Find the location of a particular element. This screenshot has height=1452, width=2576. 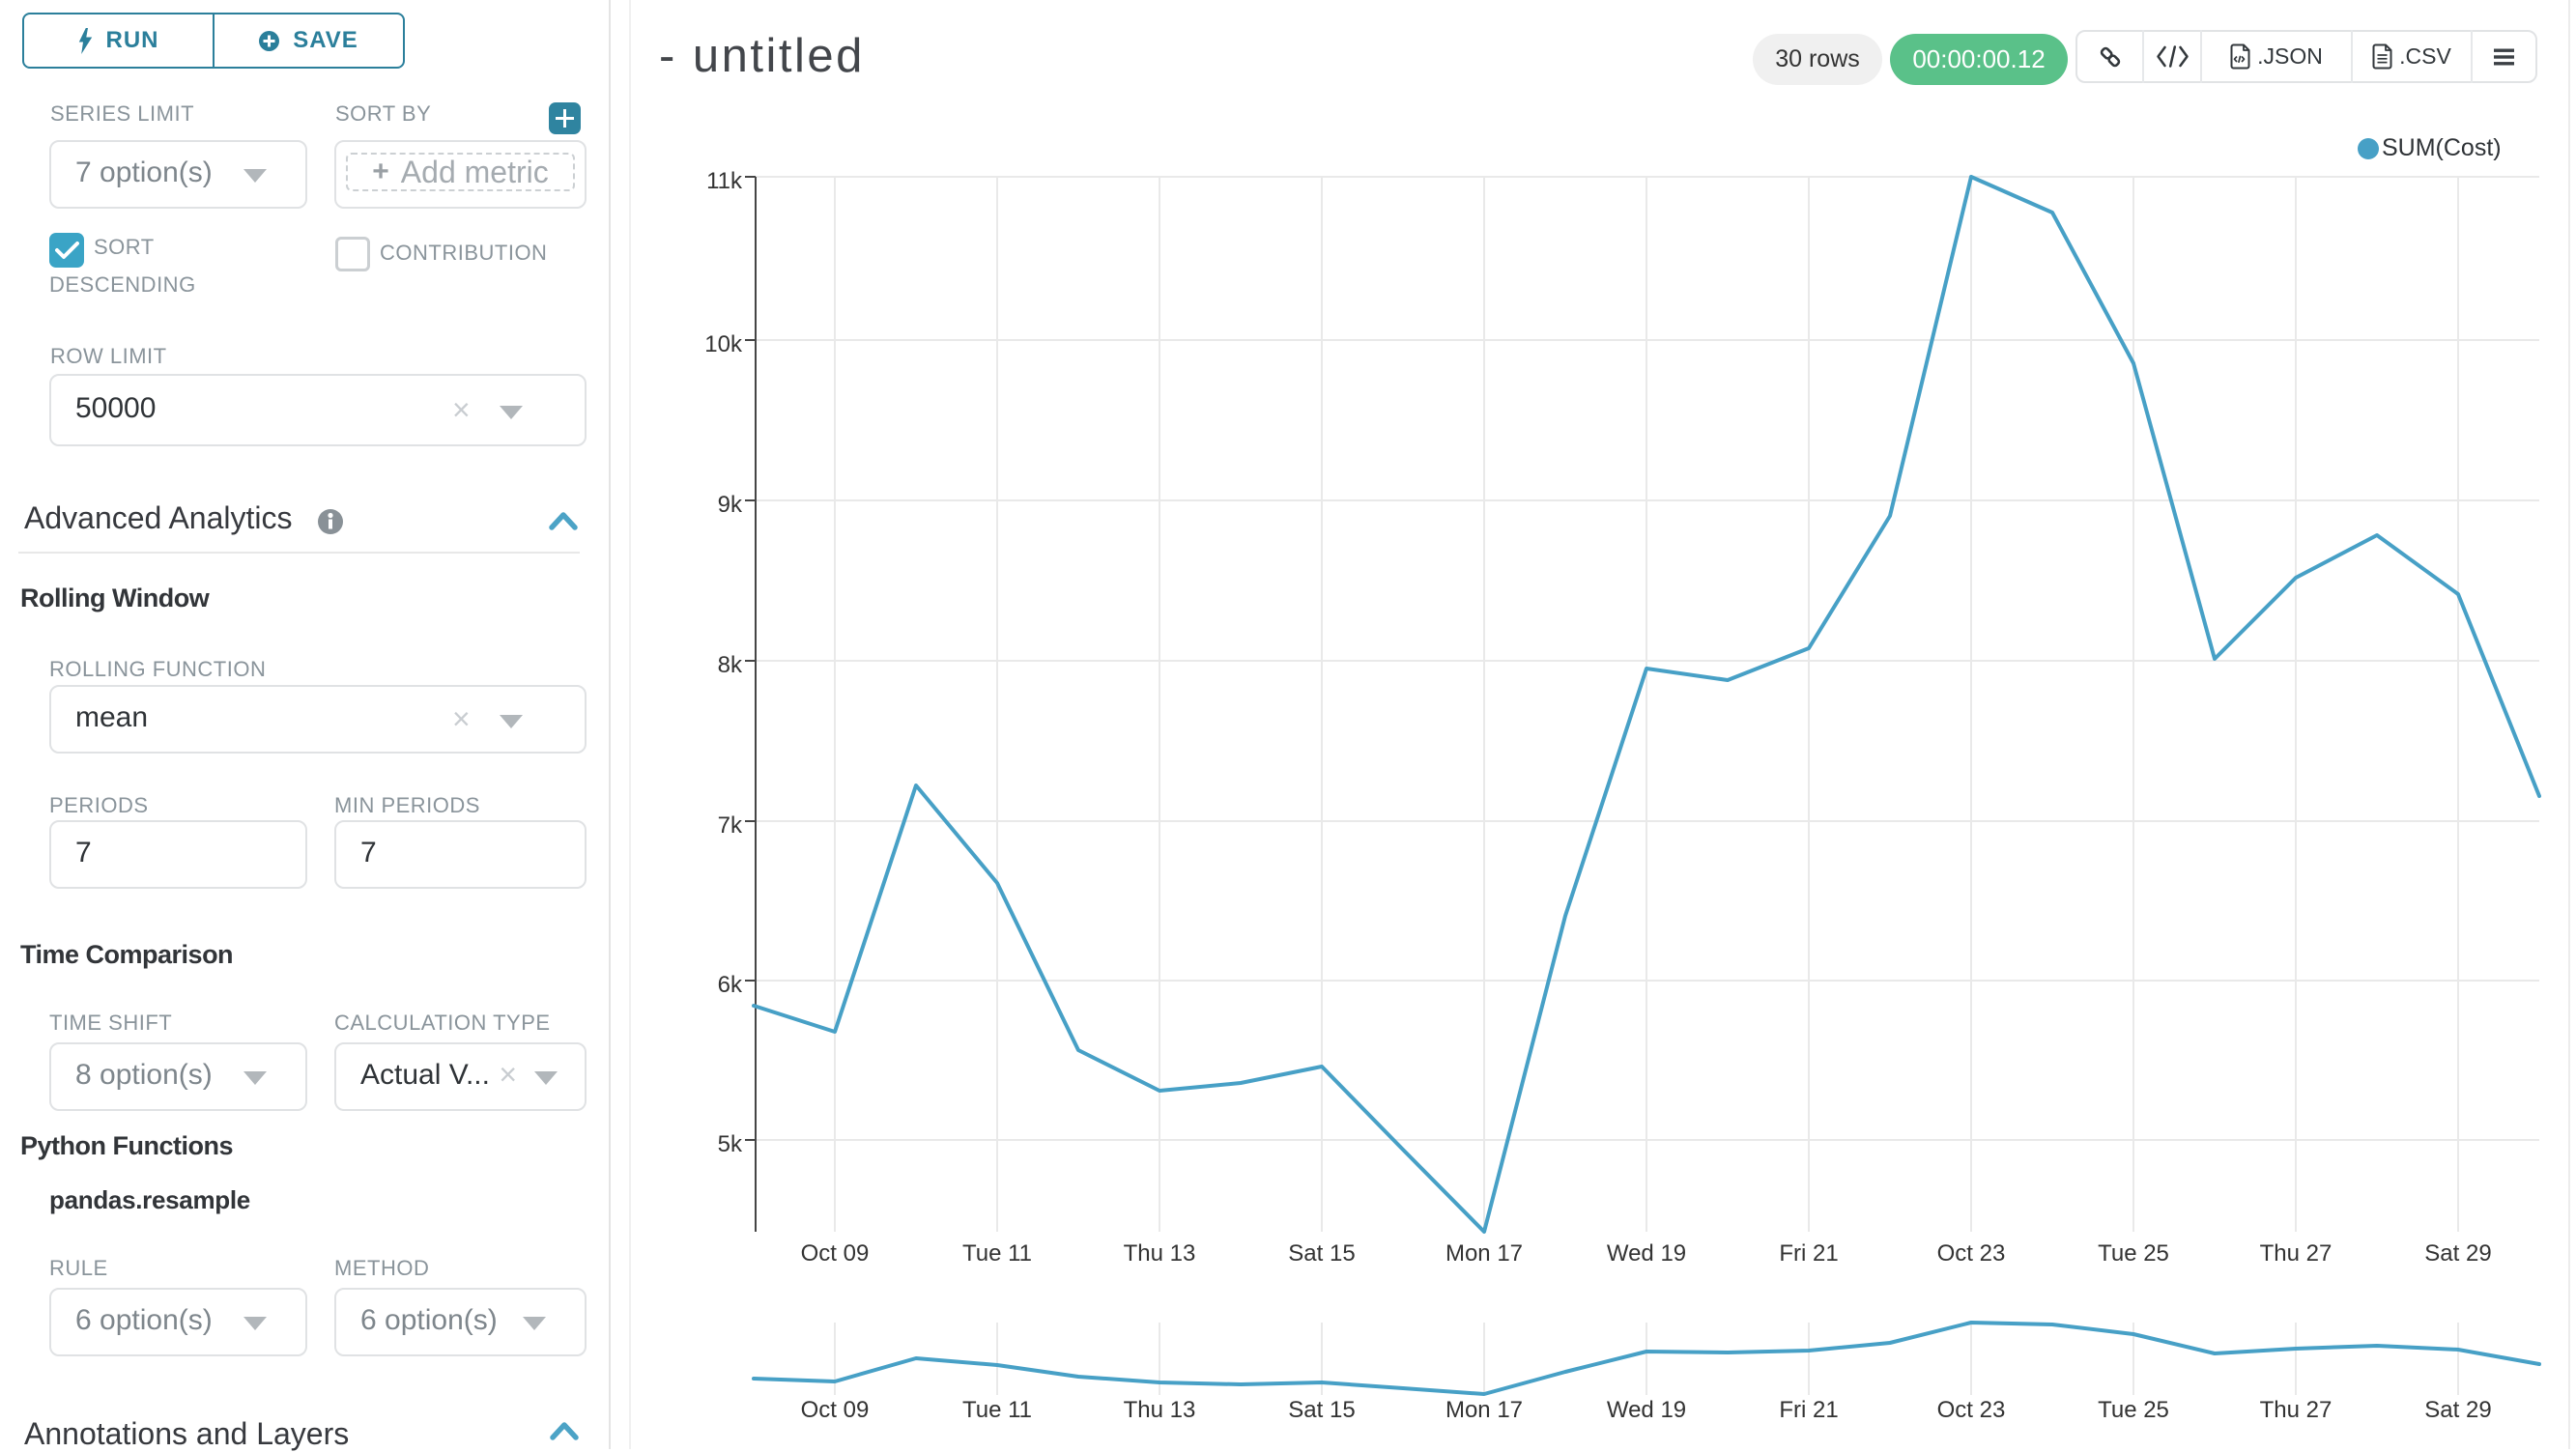

svg-text: 8k is located at coordinates (731, 665).